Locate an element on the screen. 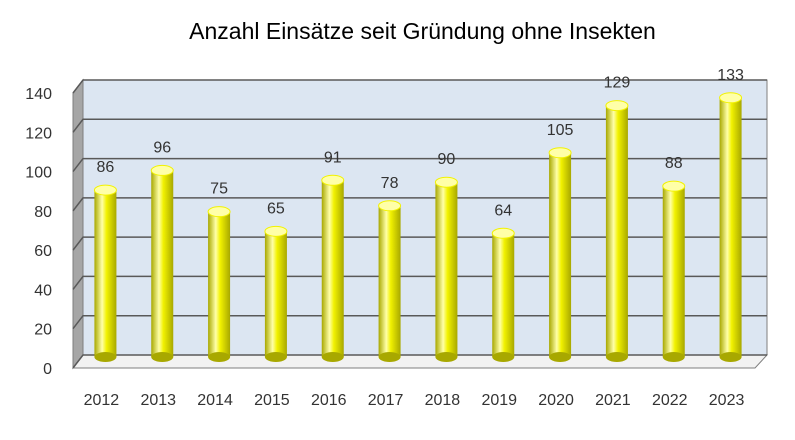  x-tick-label: 2019 is located at coordinates (499, 400).